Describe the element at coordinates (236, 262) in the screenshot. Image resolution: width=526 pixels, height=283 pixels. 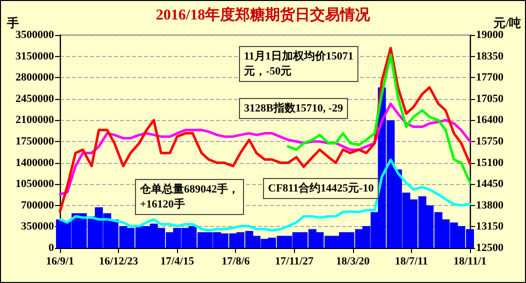
I see `x-tick-label: 17/8/6` at that location.